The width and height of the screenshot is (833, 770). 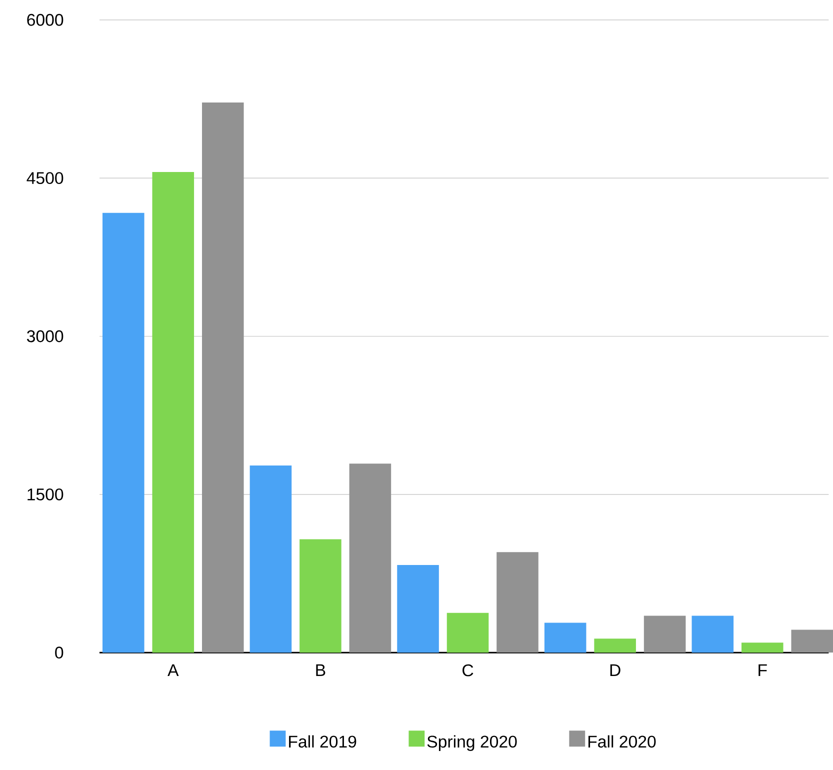 What do you see at coordinates (321, 670) in the screenshot?
I see `x-tick-label: B` at bounding box center [321, 670].